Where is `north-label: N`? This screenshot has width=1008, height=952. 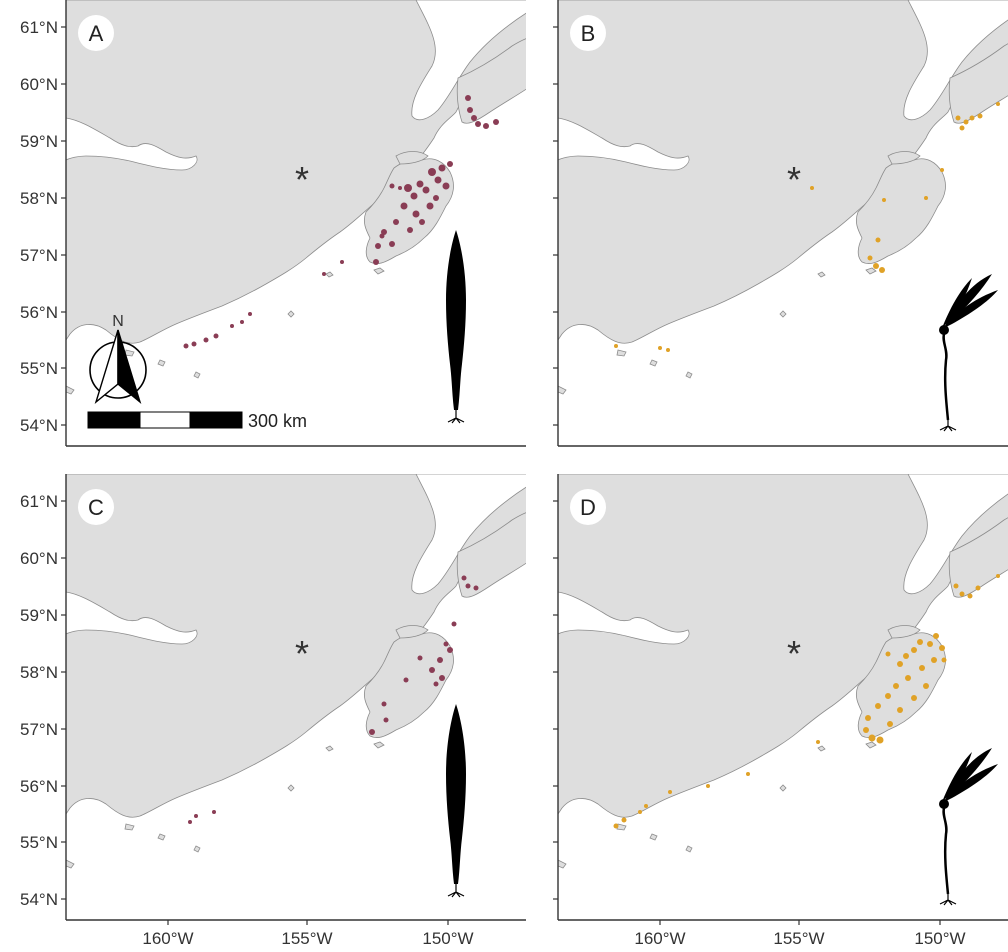
north-label: N is located at coordinates (118, 321).